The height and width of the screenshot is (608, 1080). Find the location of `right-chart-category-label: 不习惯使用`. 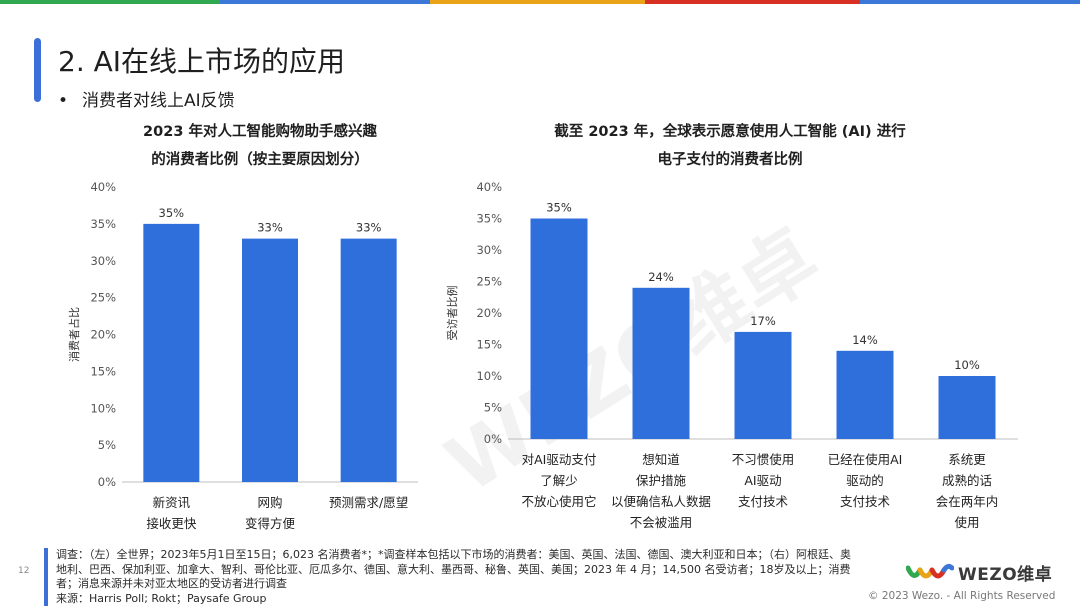

right-chart-category-label: 不习惯使用 is located at coordinates (763, 459).